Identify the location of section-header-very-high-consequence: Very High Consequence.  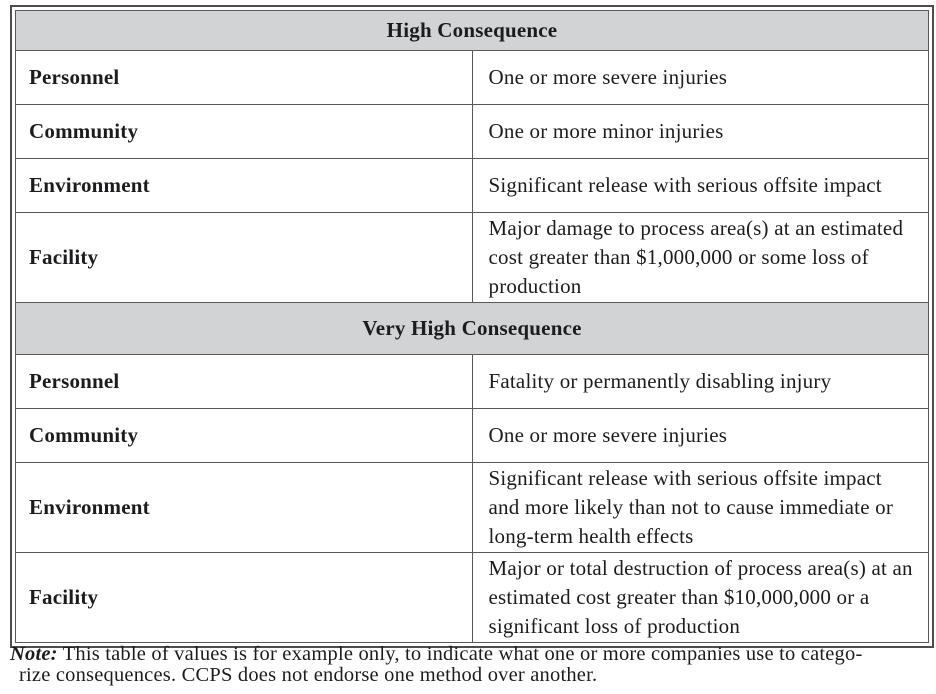
(472, 328).